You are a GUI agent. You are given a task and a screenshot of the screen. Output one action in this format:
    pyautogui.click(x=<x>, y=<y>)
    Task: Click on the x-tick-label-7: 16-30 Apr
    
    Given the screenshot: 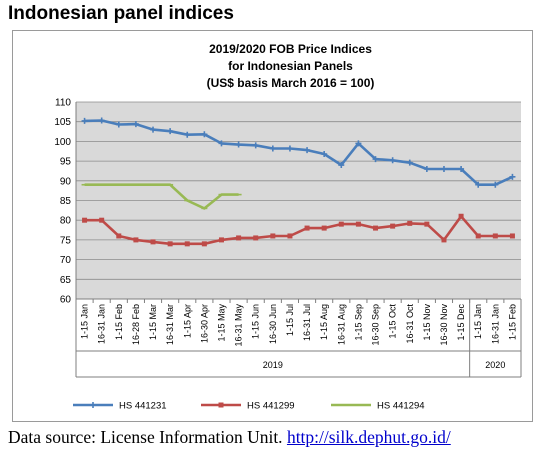 What is the action you would take?
    pyautogui.click(x=204, y=323)
    